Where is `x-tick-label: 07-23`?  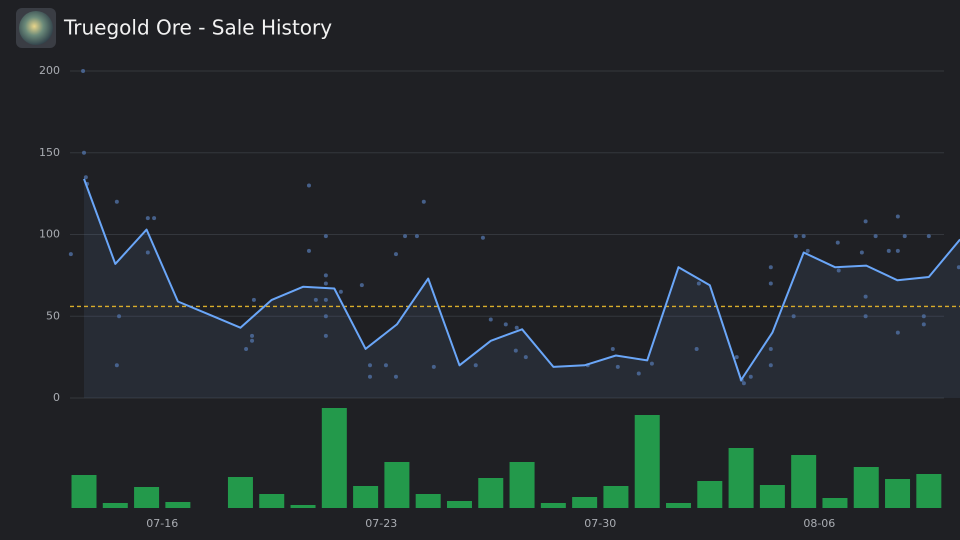
x-tick-label: 07-23 is located at coordinates (381, 523).